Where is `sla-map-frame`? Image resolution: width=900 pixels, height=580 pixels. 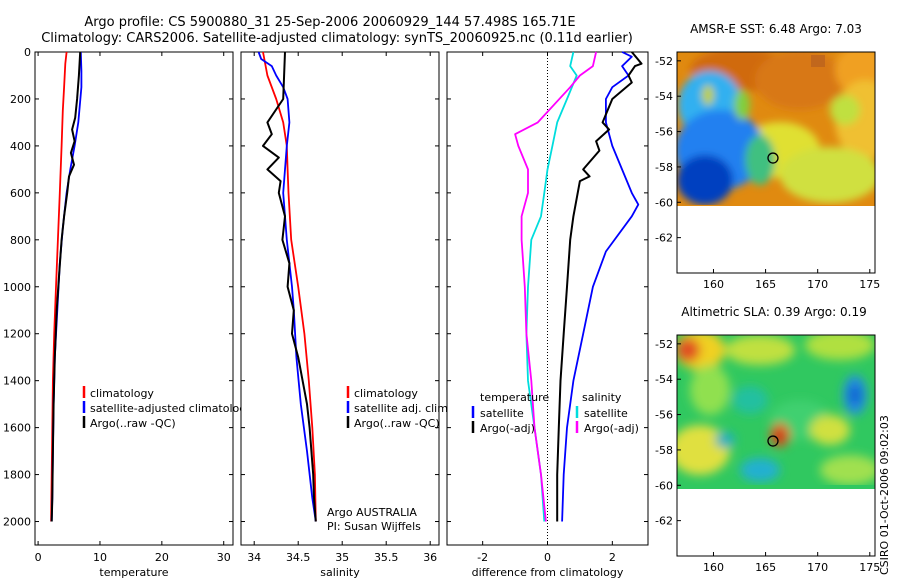
sla-map-frame is located at coordinates (776, 445).